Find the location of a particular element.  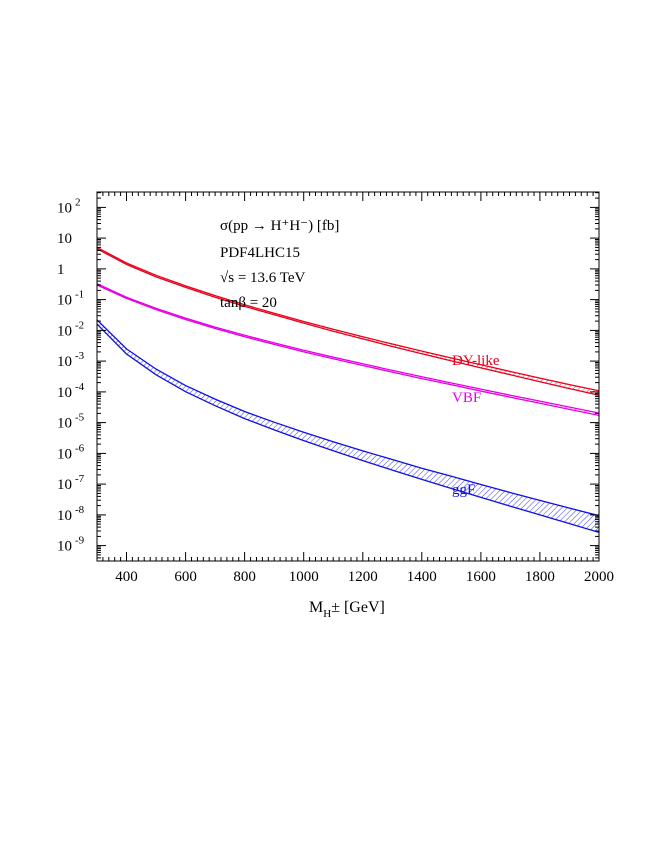

x-tick-label: 1600 is located at coordinates (481, 577).